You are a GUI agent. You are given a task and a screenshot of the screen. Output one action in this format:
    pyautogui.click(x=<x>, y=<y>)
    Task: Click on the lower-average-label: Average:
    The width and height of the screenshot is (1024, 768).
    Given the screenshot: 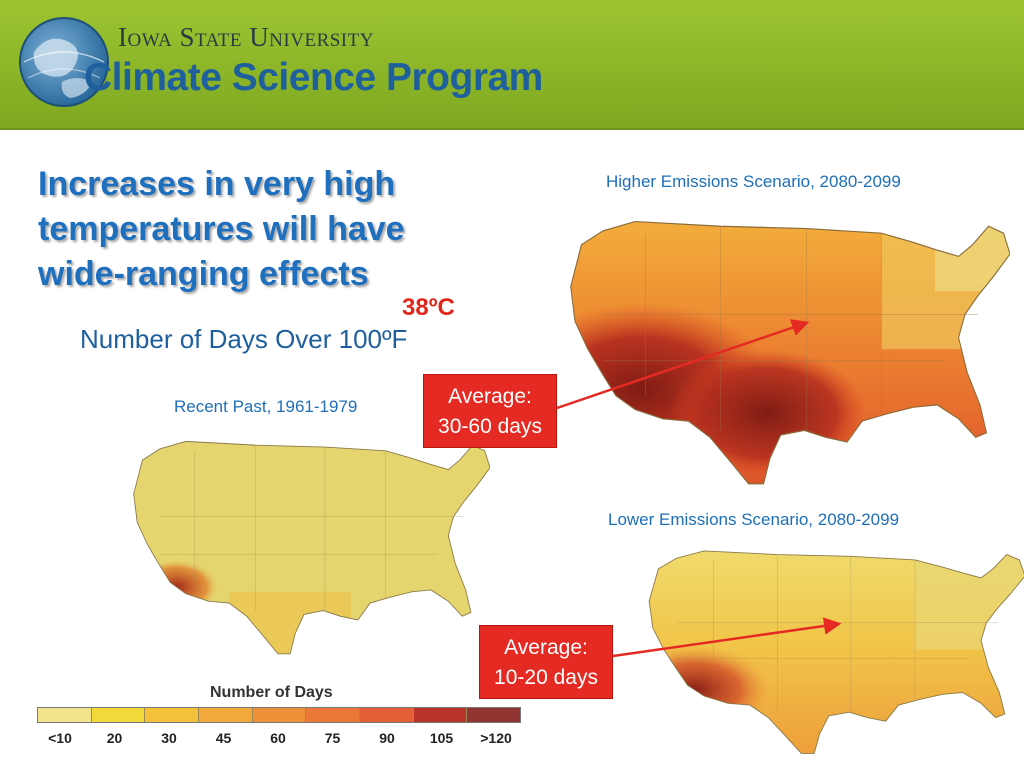 What is the action you would take?
    pyautogui.click(x=546, y=647)
    